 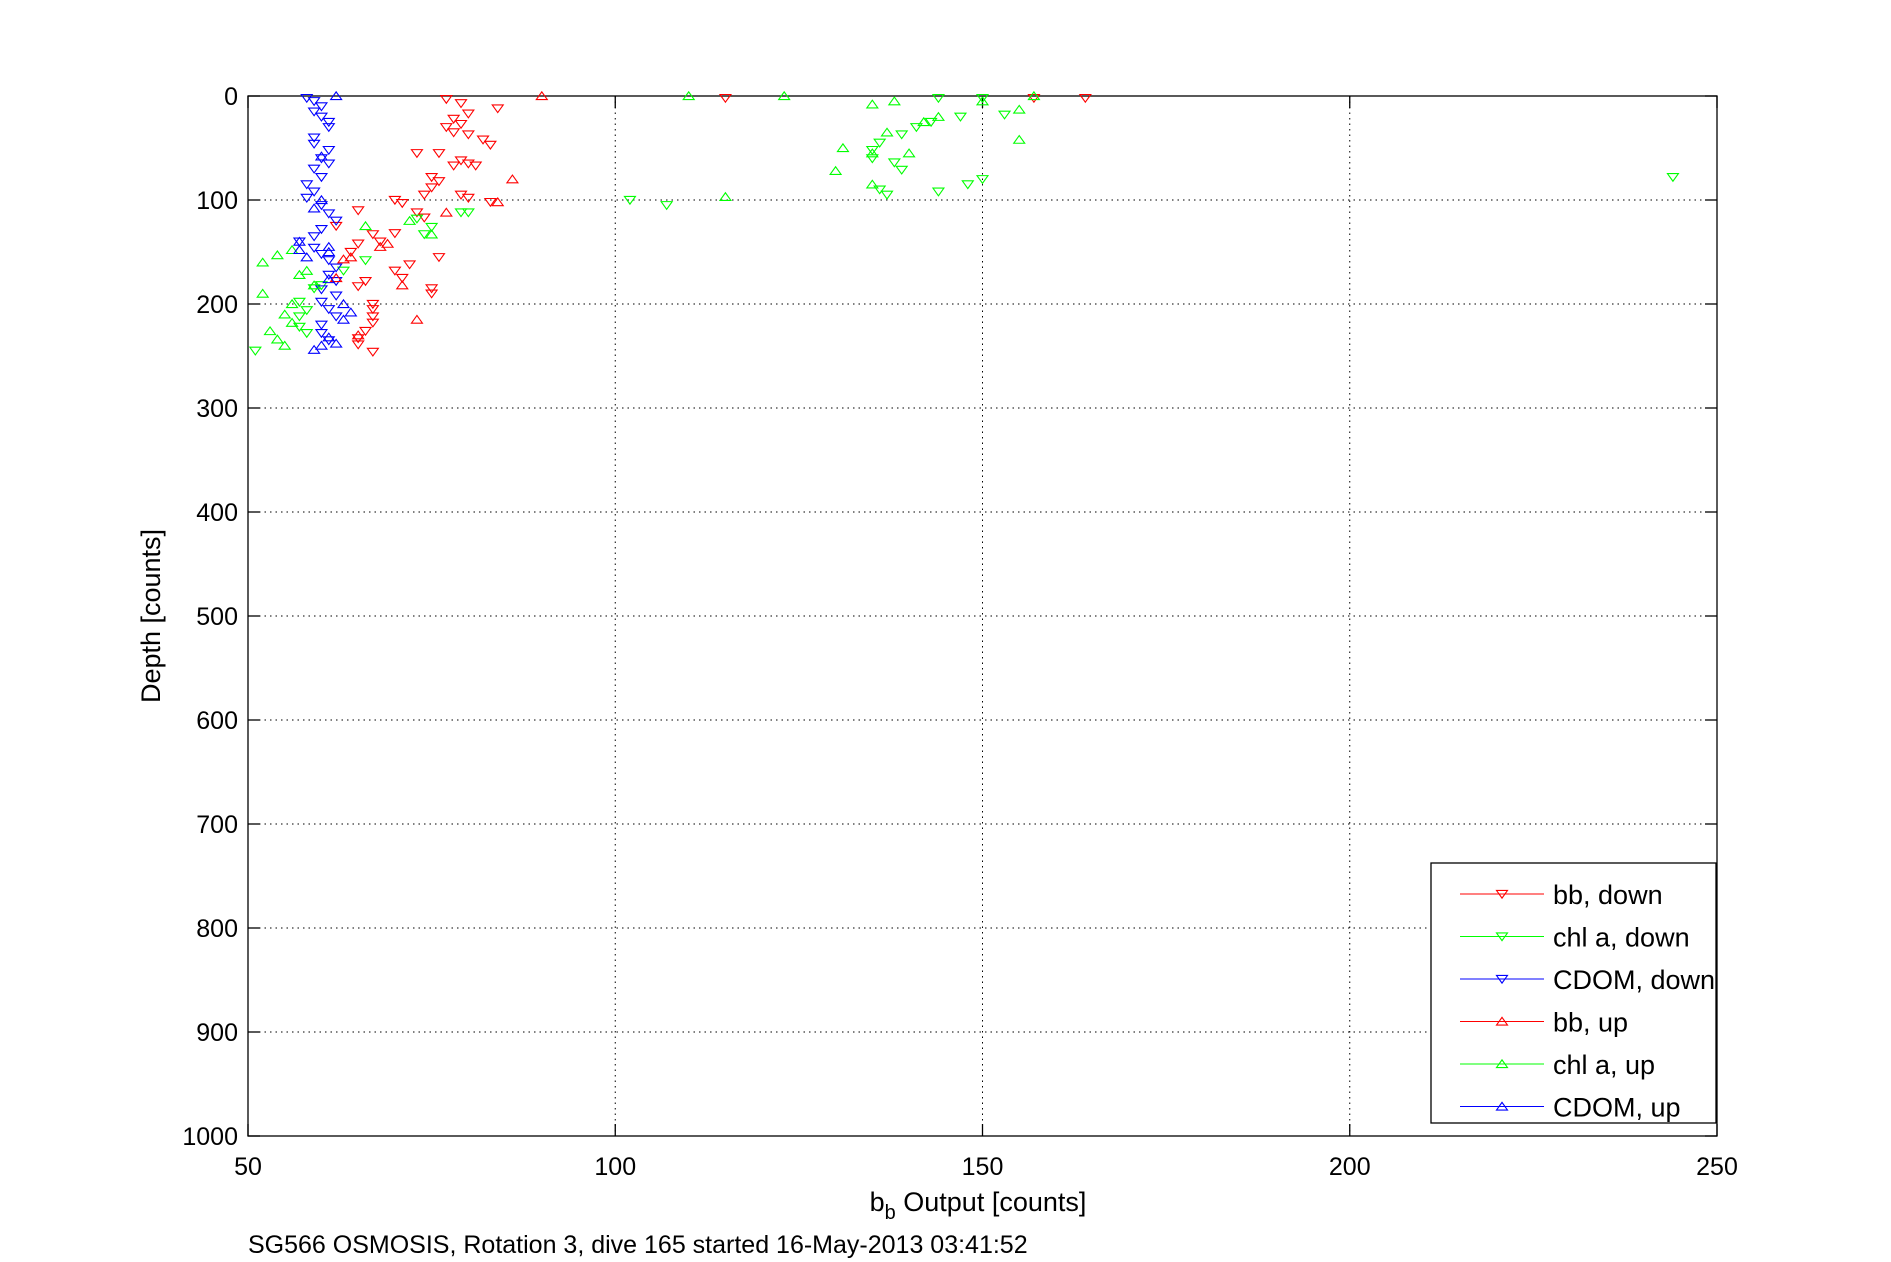 I want to click on y-tick-label: 500, so click(x=217, y=617).